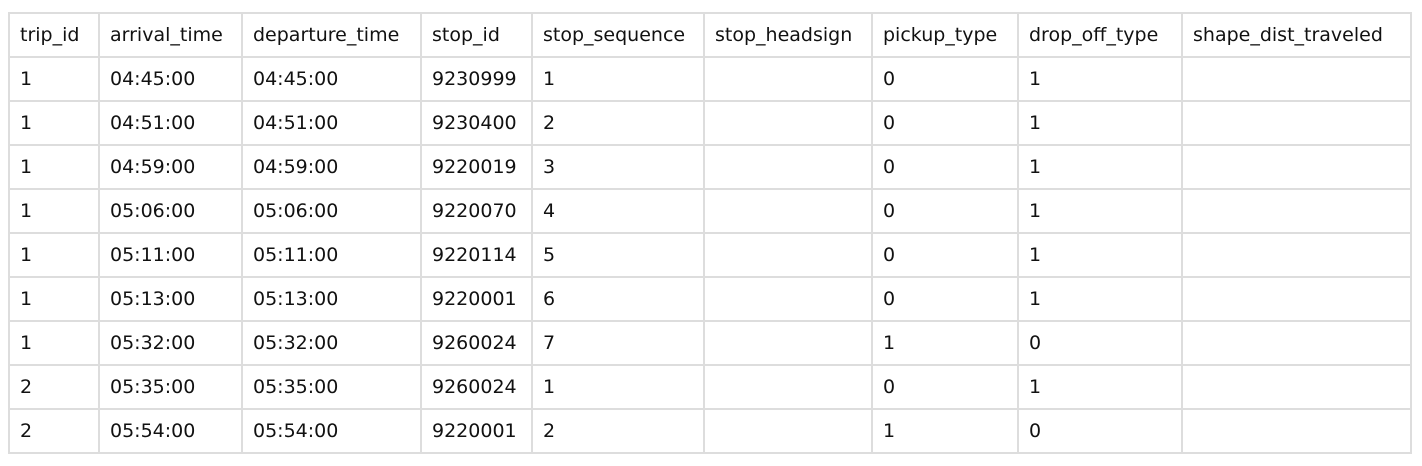 The width and height of the screenshot is (1422, 466). I want to click on table-row: 1 05:11:00 05:11:00 9220114 5 0 1, so click(710, 255).